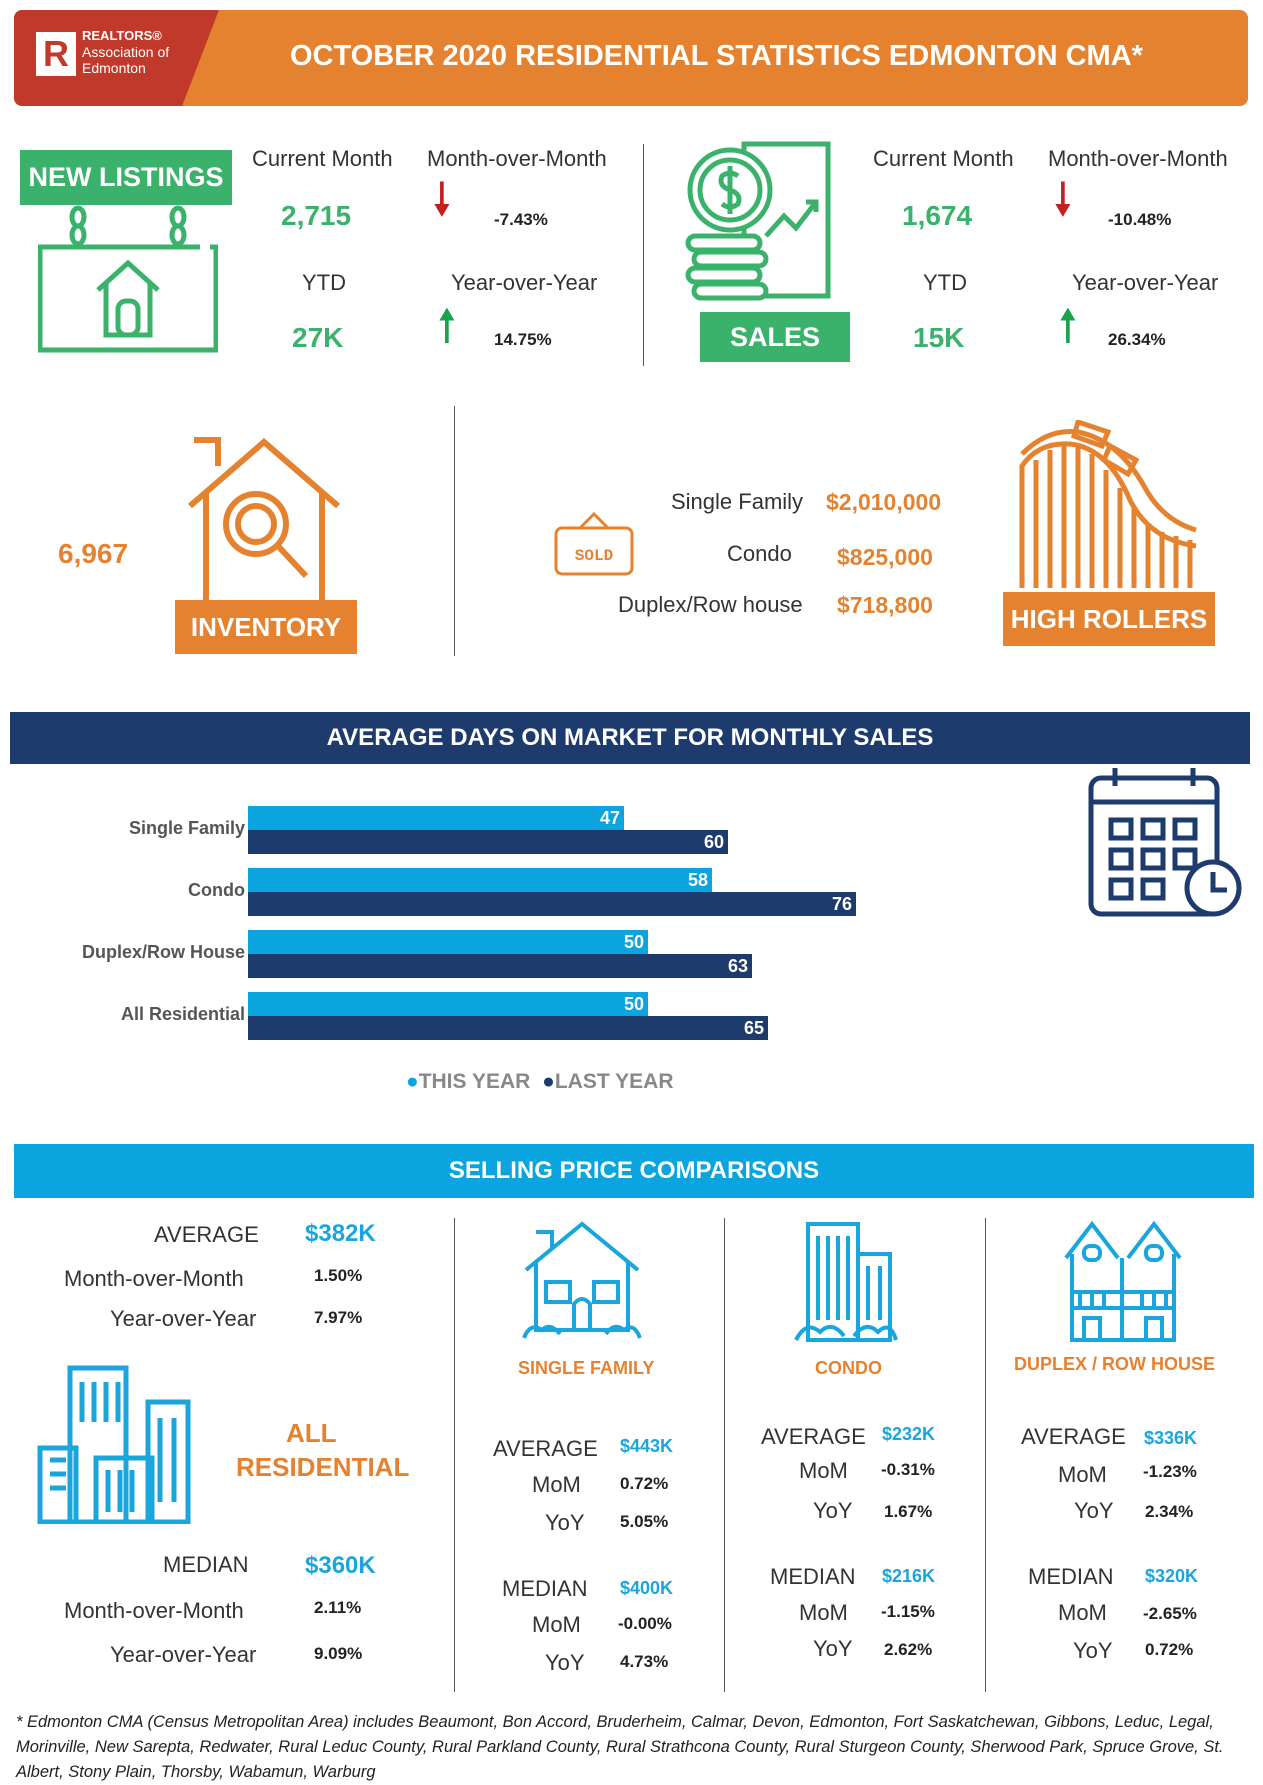 The width and height of the screenshot is (1263, 1785). Describe the element at coordinates (1108, 504) in the screenshot. I see `roller-coaster-icon` at that location.